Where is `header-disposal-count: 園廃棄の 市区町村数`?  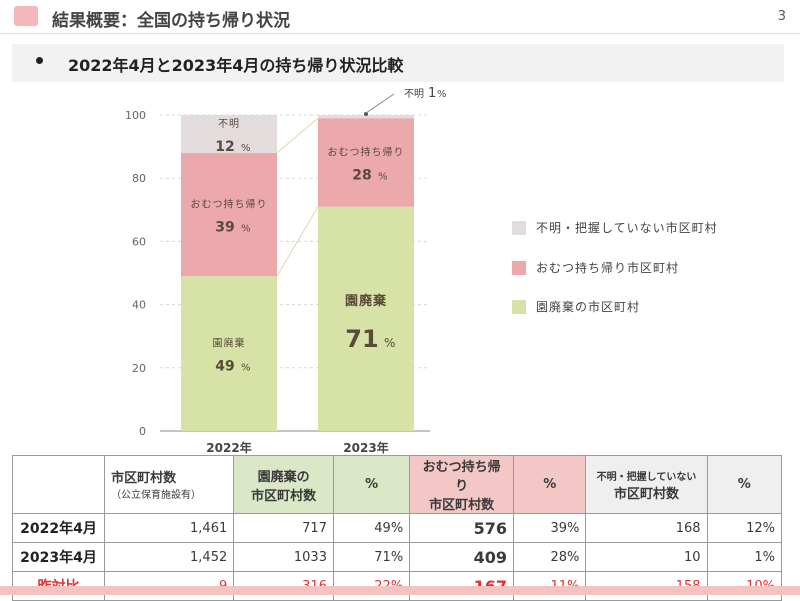
header-disposal-count: 園廃棄の 市区町村数 is located at coordinates (283, 484).